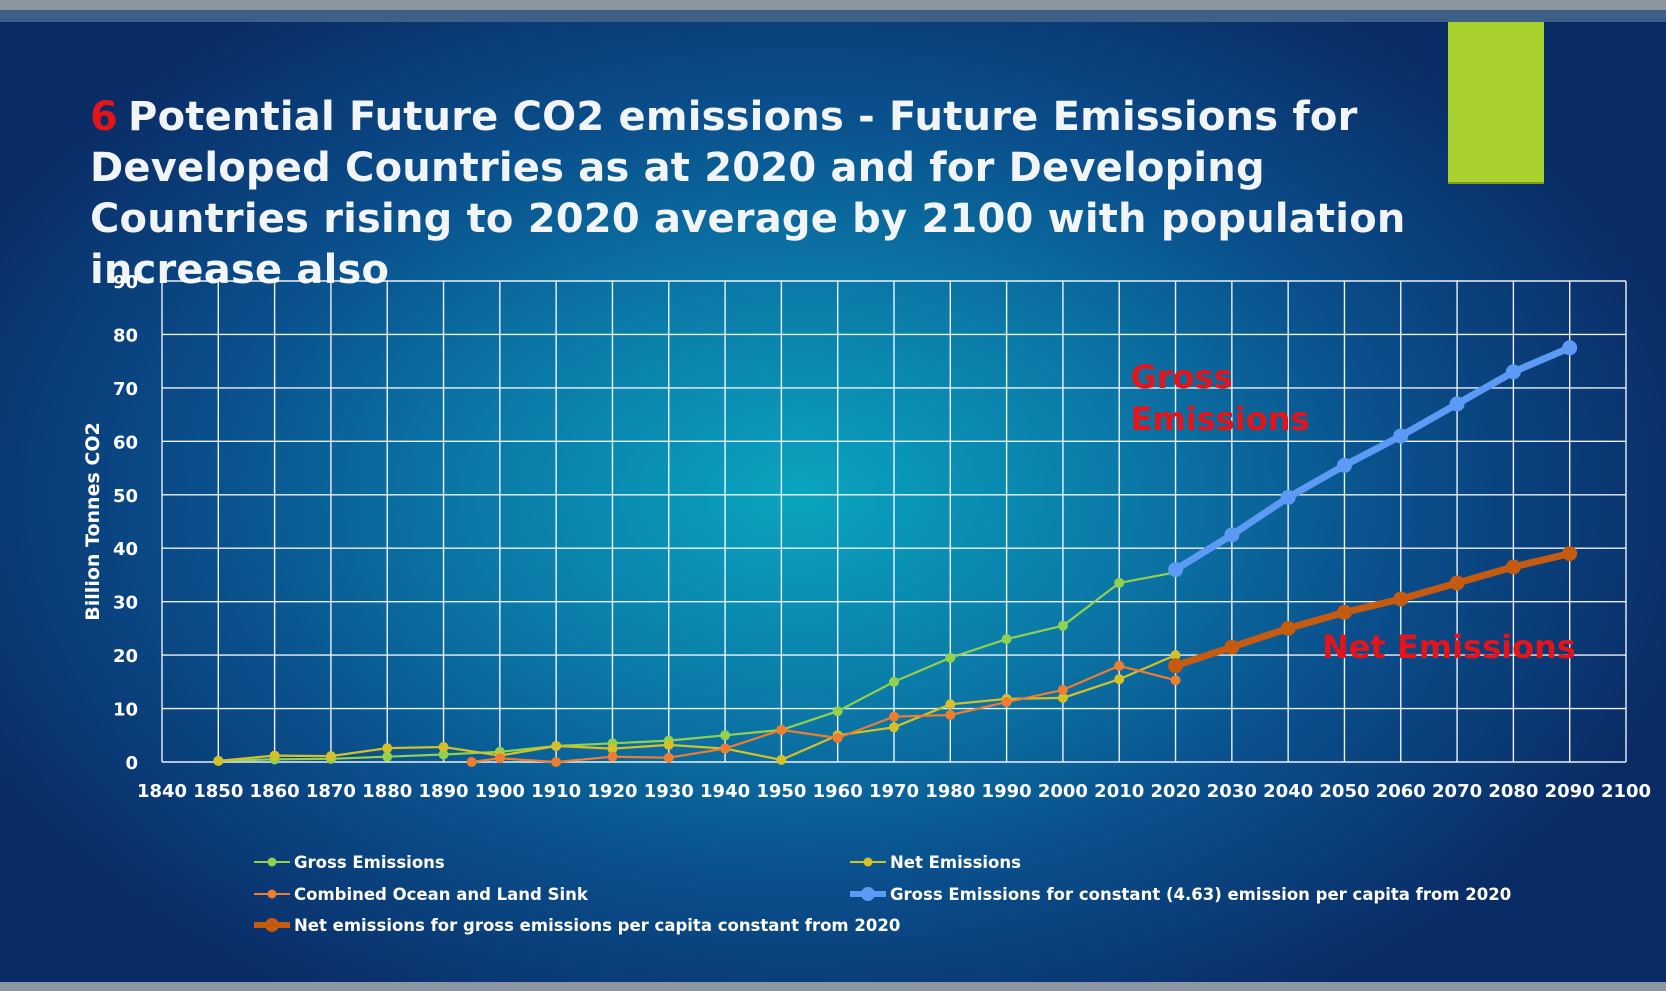 The image size is (1666, 991). I want to click on chart-annotations: Gross Emissions Net Emissions, so click(1352, 512).